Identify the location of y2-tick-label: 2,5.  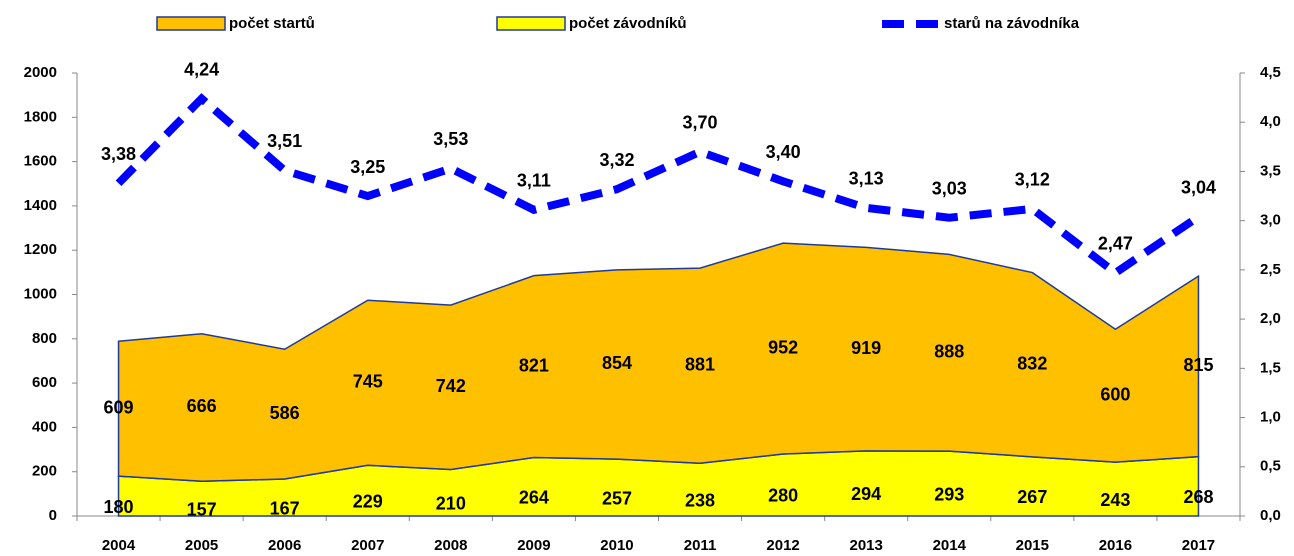
(1270, 269).